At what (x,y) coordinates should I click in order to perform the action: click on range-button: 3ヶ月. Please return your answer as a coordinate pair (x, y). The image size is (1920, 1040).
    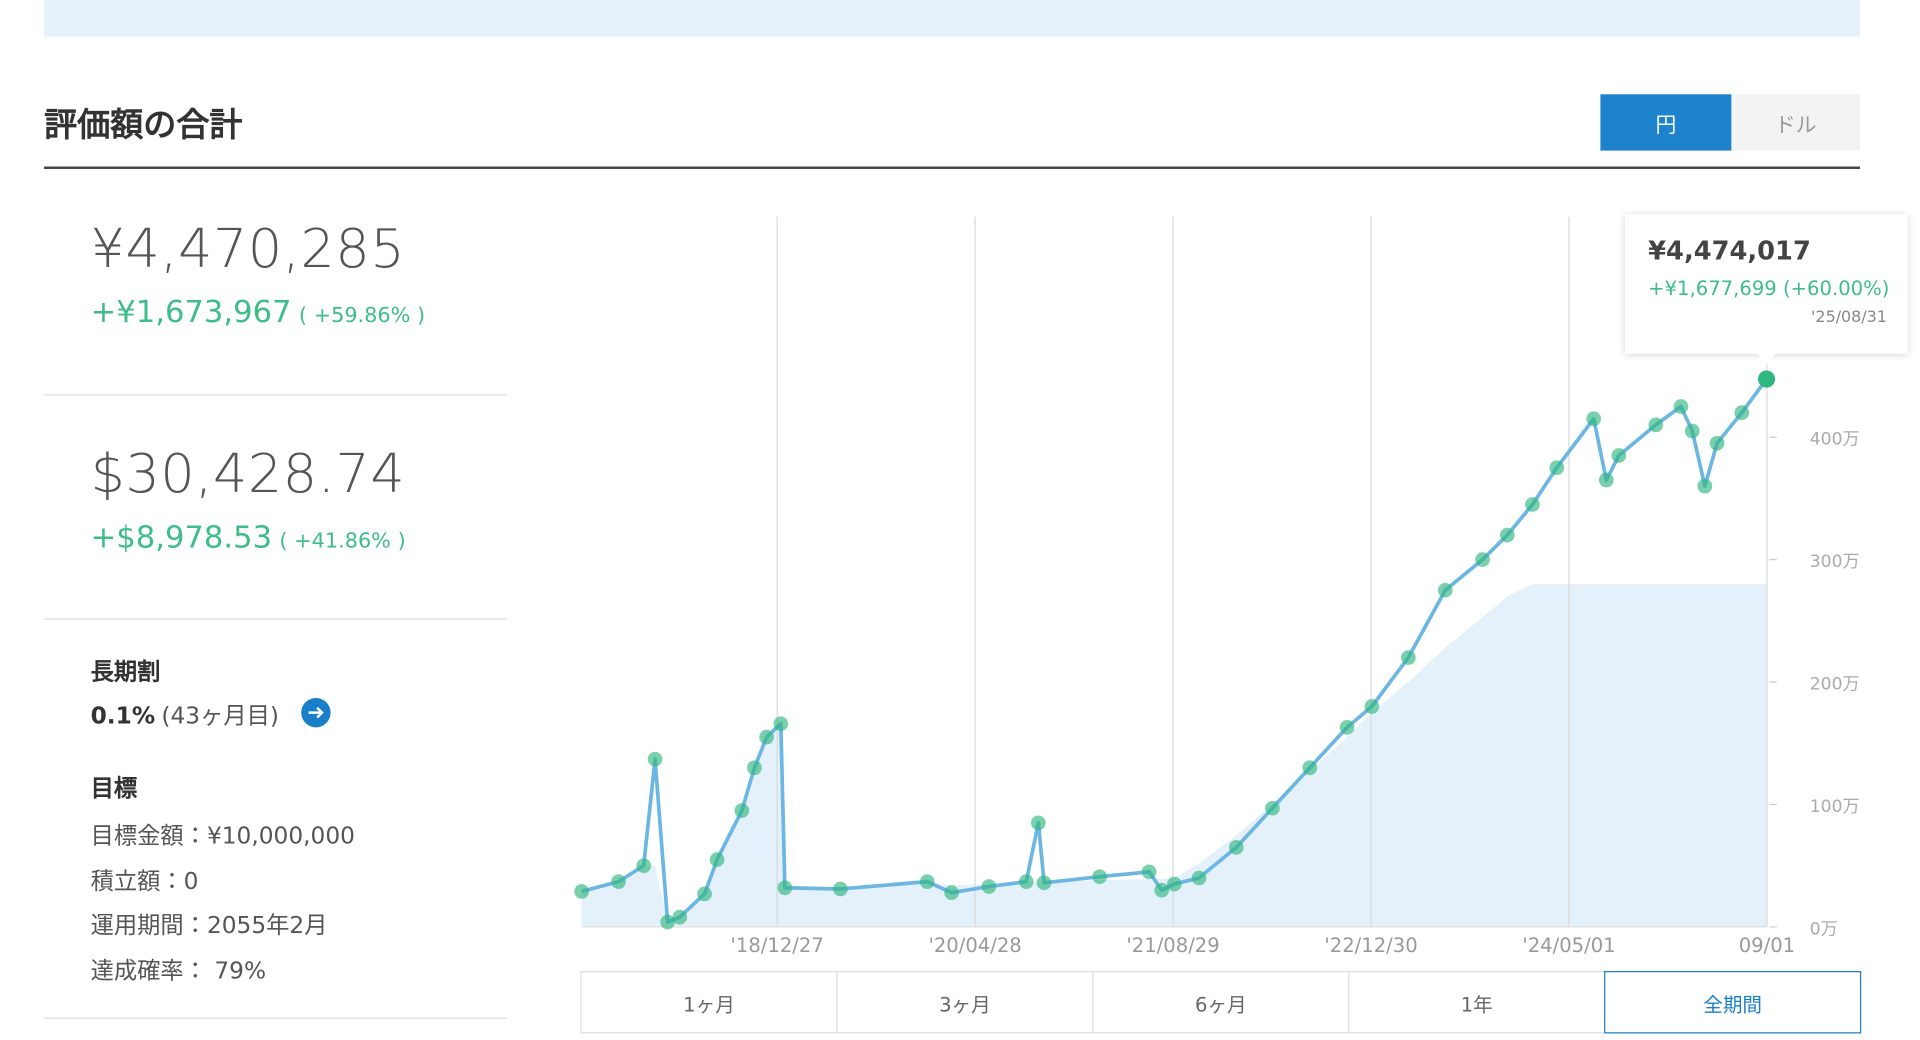
    Looking at the image, I should click on (965, 1002).